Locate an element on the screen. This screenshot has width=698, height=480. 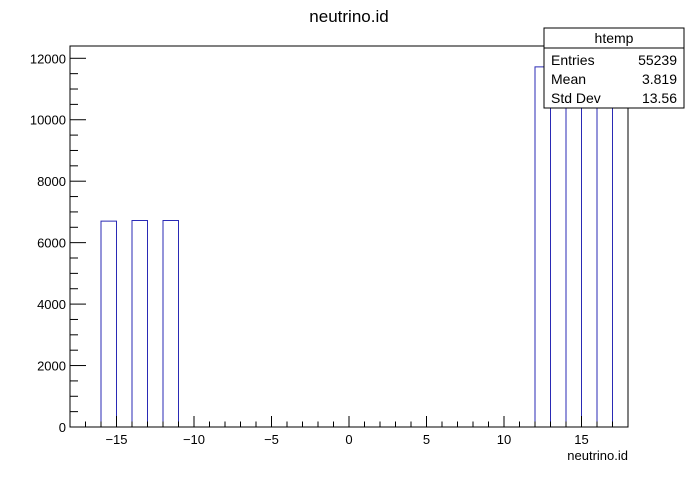
x-tick-label: 5 is located at coordinates (426, 439).